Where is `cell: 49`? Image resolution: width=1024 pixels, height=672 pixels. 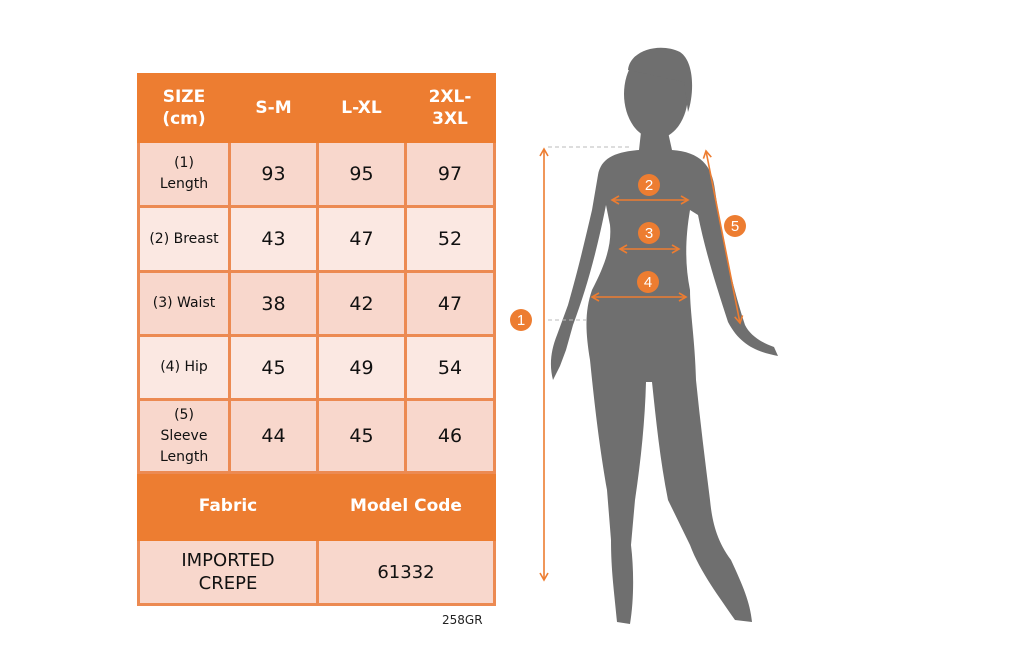
cell: 49 is located at coordinates (361, 367).